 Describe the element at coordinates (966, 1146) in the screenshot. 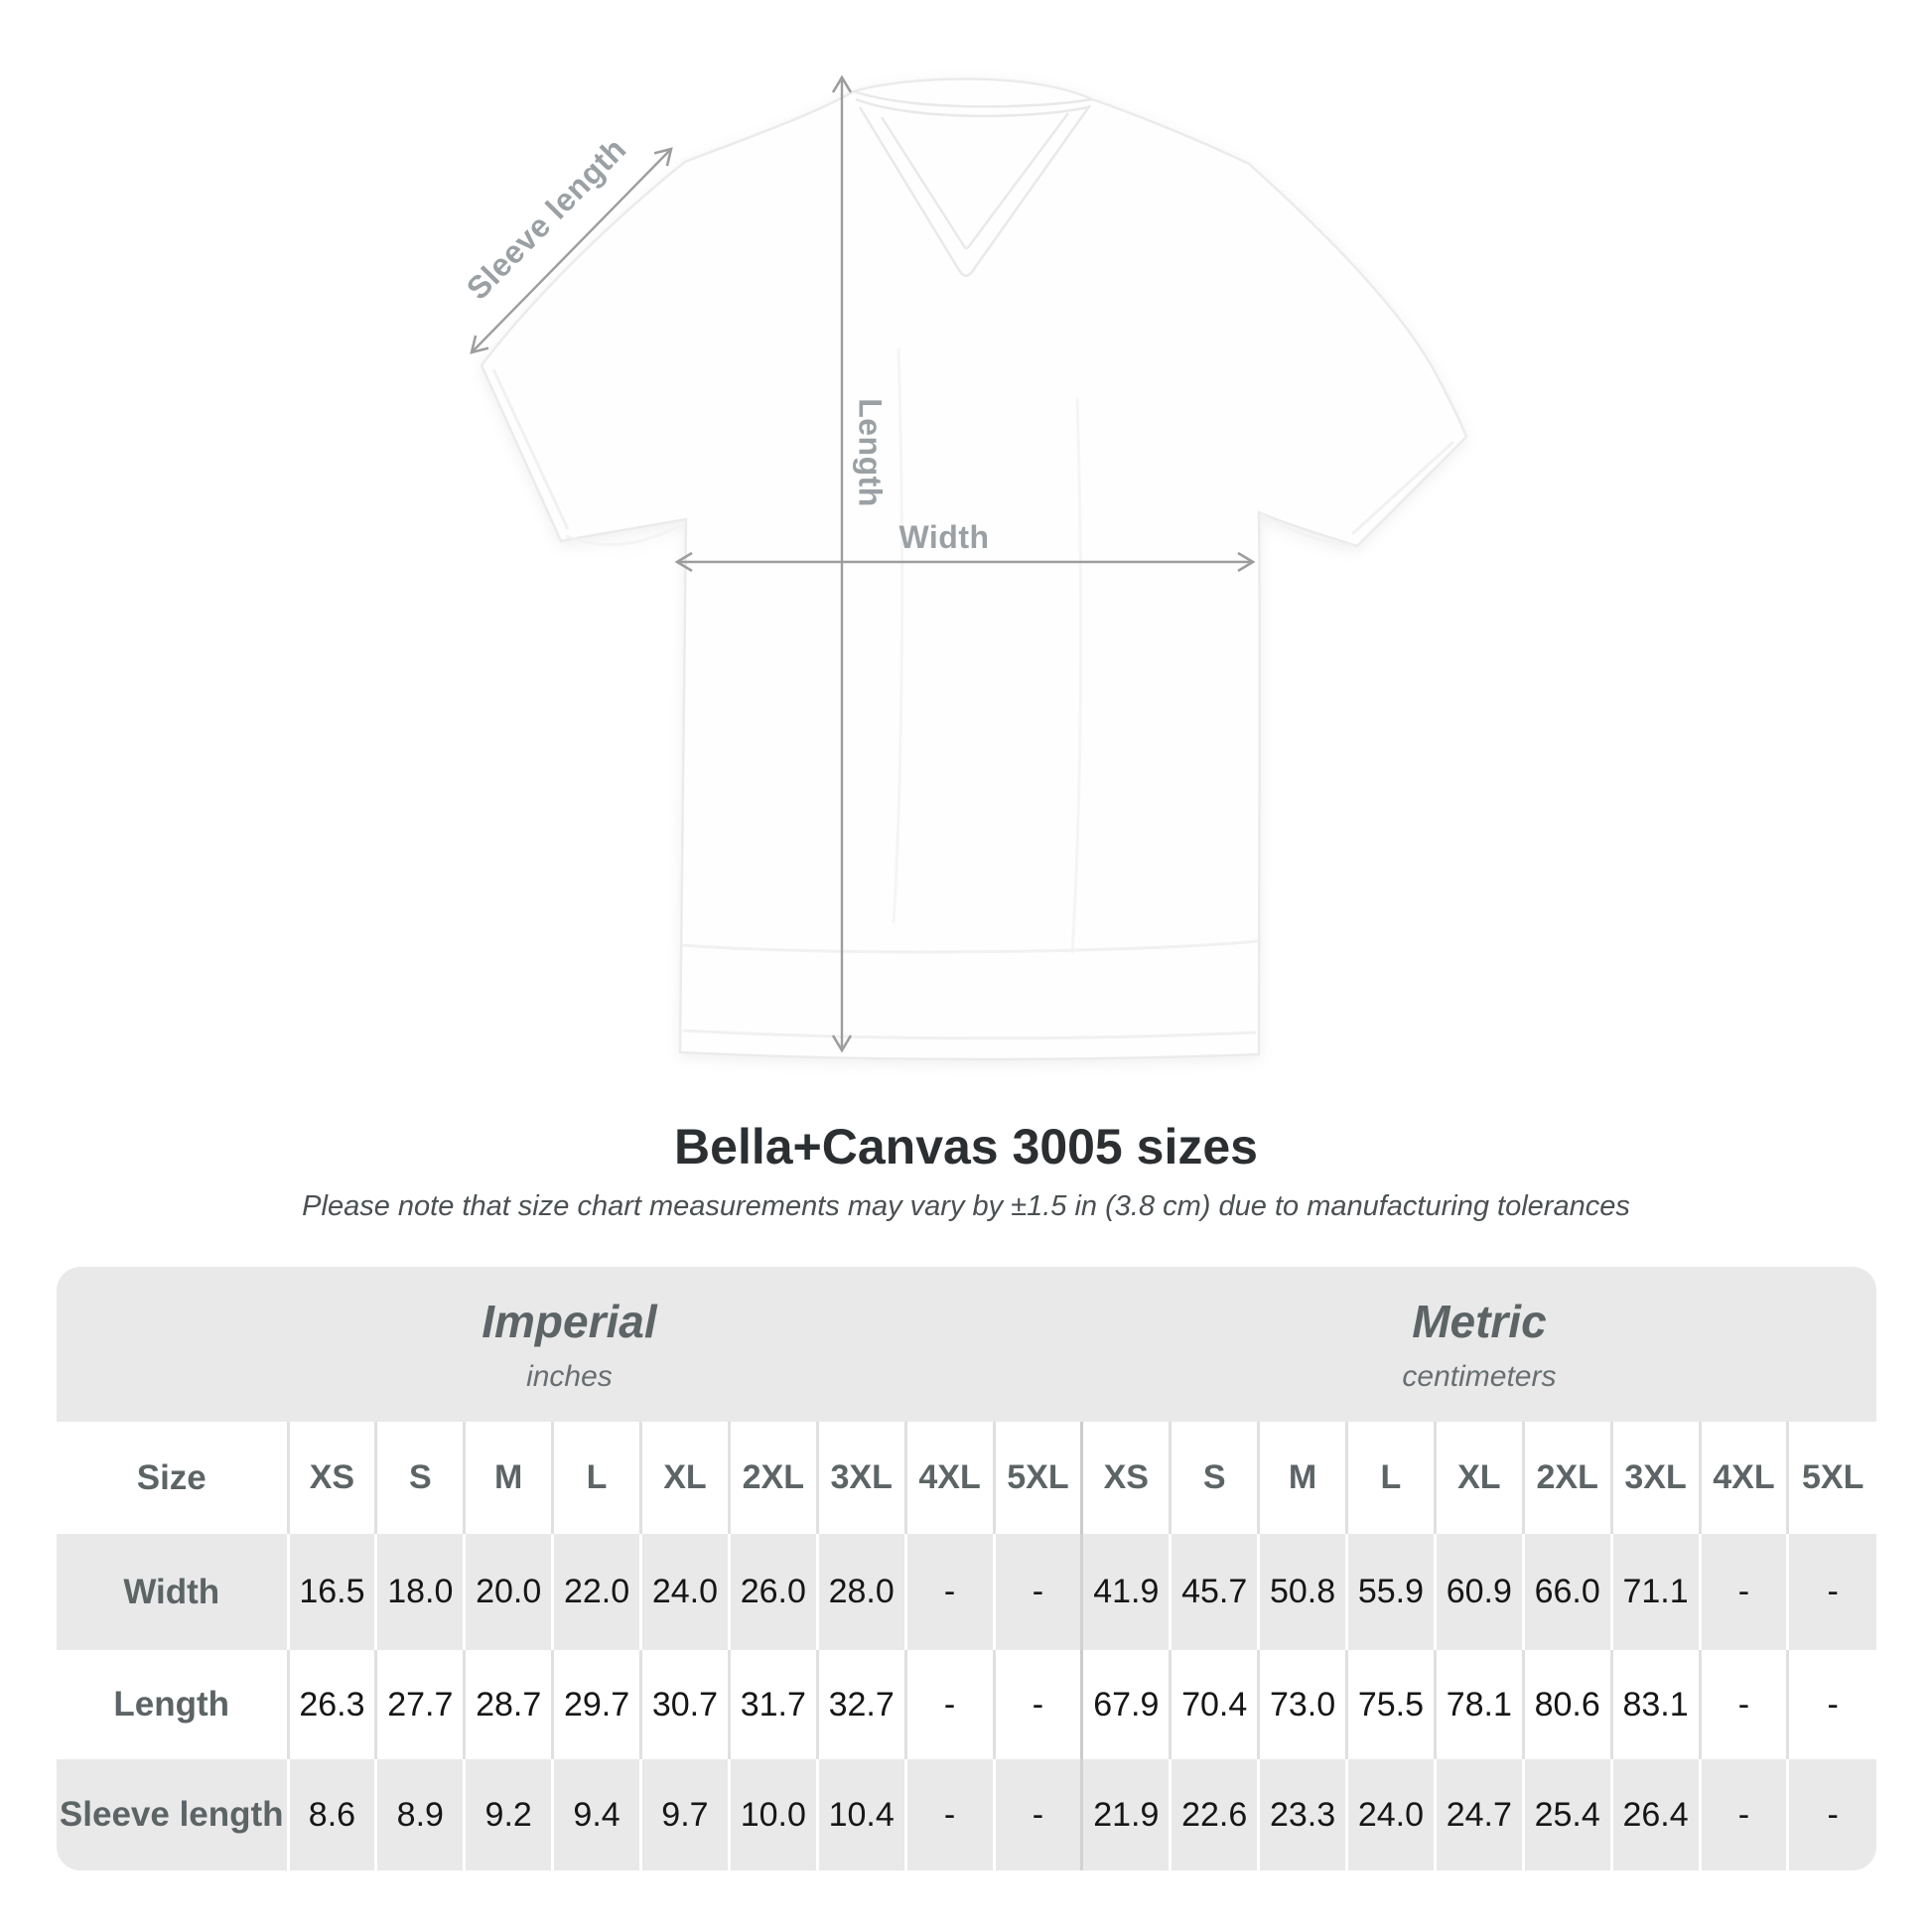

I see `page-title: Bella+Canvas 3005 sizes` at that location.